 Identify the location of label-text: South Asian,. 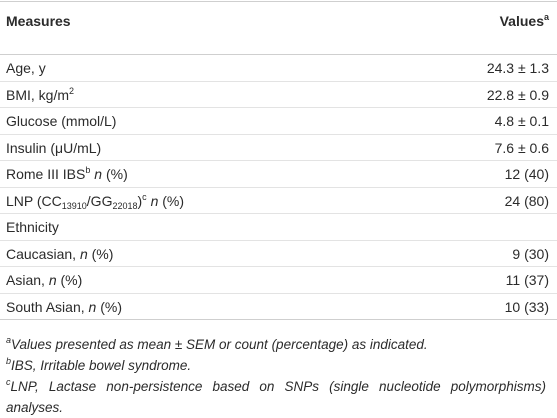
(45, 306).